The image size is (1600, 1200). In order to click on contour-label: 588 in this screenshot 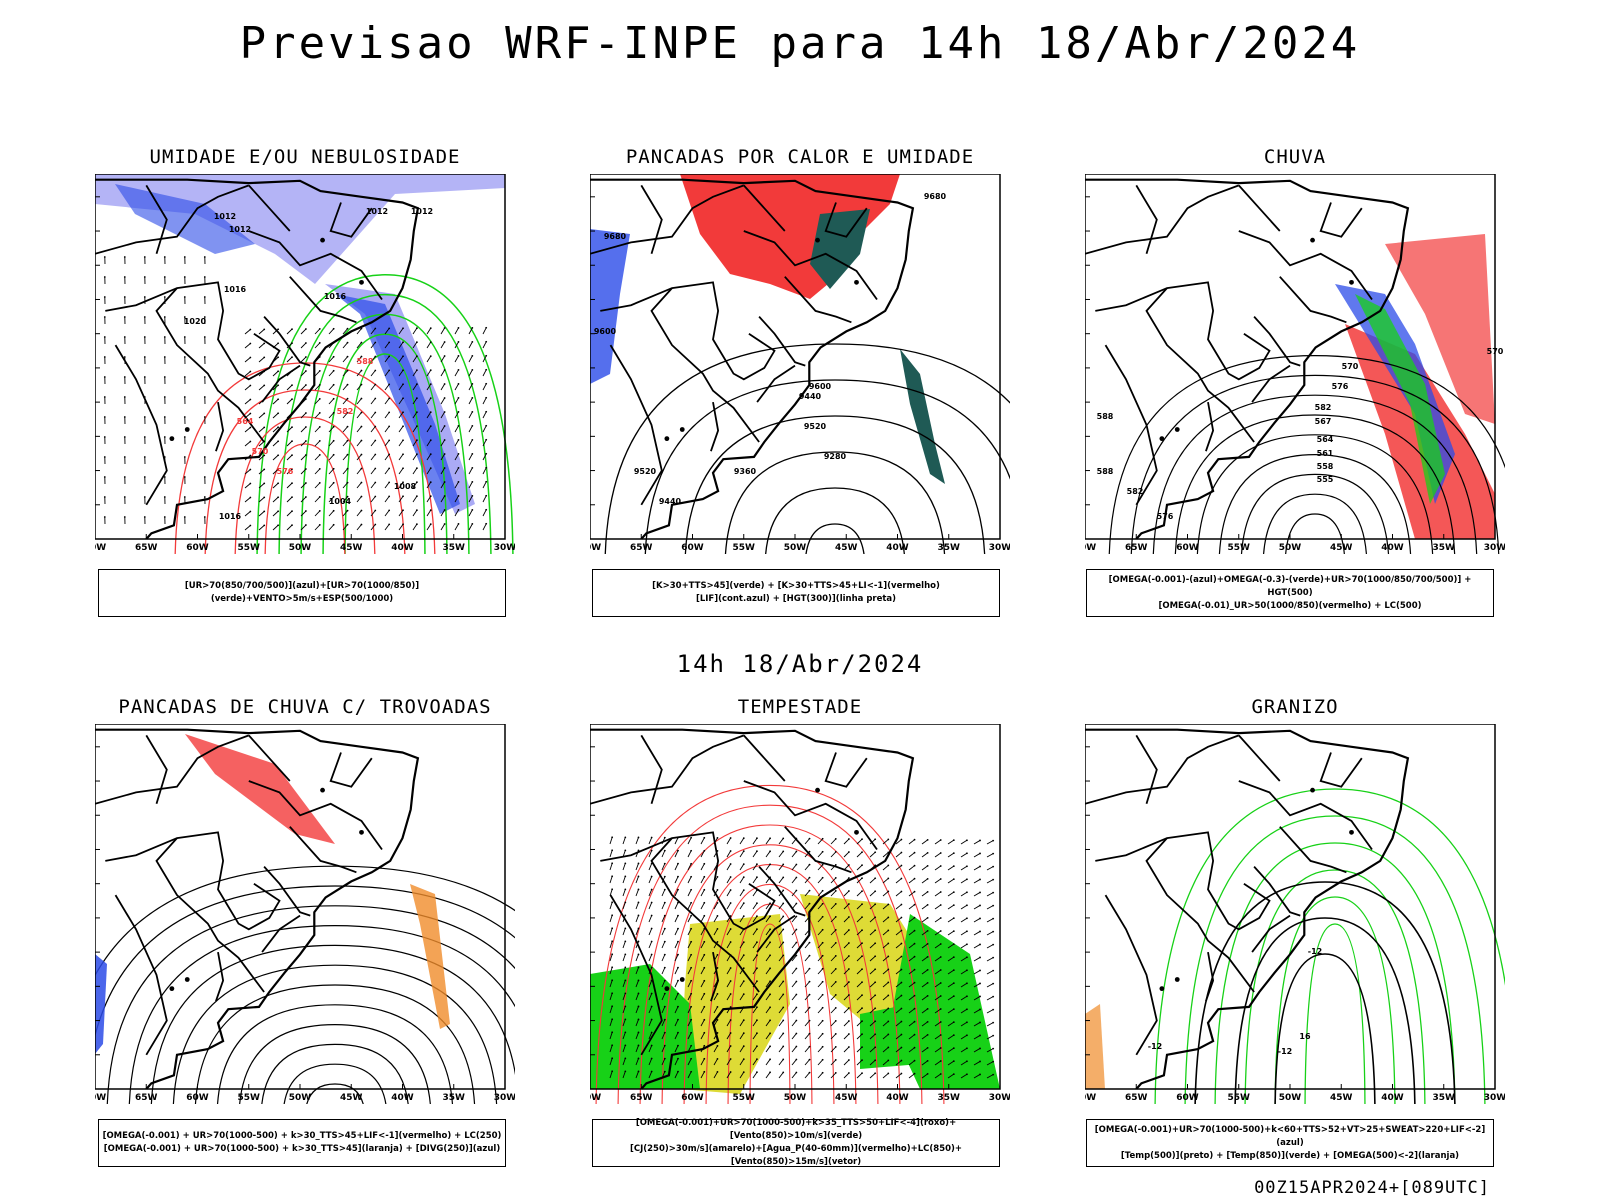, I will do `click(1105, 416)`.